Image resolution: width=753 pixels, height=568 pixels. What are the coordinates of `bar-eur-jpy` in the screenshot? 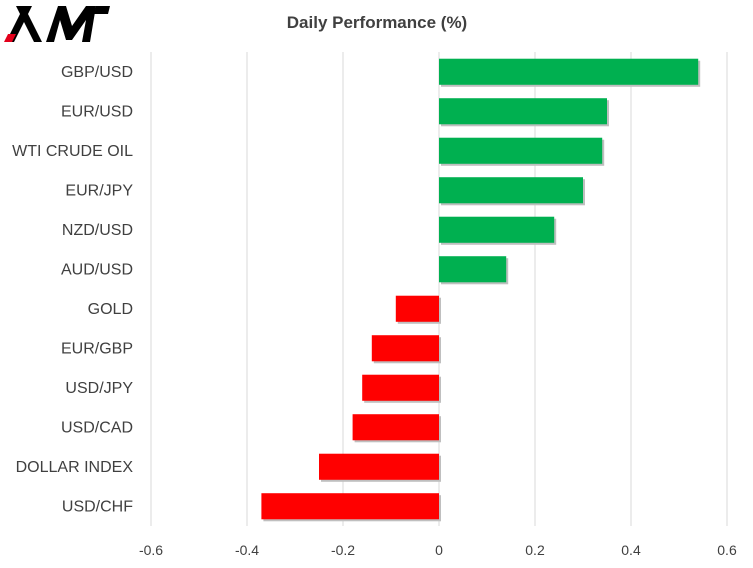 It's located at (511, 190).